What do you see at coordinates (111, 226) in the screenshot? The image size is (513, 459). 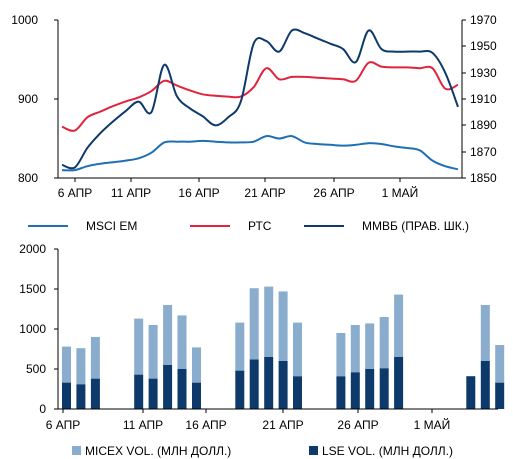 I see `legend-label-msci-em: MSCI EM` at bounding box center [111, 226].